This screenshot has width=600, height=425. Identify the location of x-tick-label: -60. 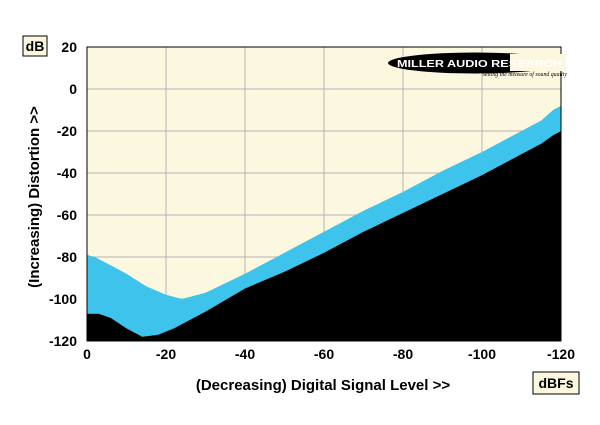
(324, 354).